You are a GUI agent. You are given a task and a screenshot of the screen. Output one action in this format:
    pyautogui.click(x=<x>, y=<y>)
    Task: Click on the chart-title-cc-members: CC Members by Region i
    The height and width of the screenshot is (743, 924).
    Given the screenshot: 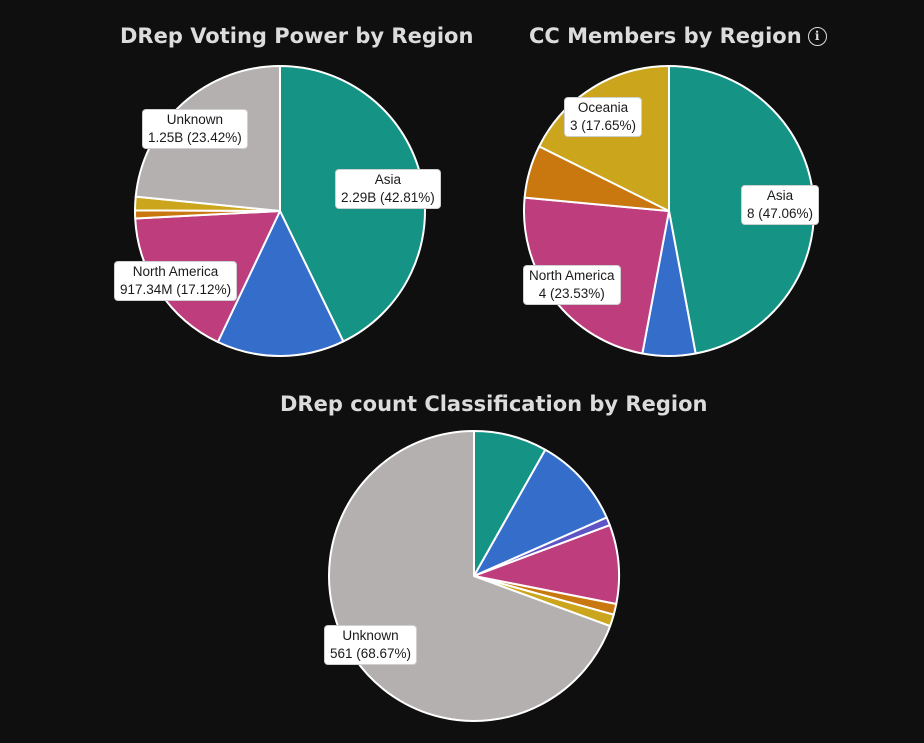 What is the action you would take?
    pyautogui.click(x=678, y=36)
    